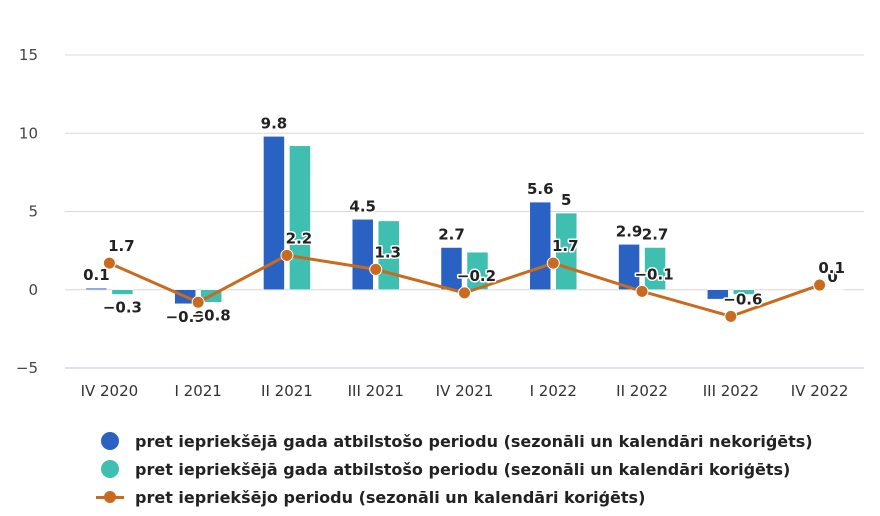  I want to click on x-tick-label: III 2021, so click(376, 391).